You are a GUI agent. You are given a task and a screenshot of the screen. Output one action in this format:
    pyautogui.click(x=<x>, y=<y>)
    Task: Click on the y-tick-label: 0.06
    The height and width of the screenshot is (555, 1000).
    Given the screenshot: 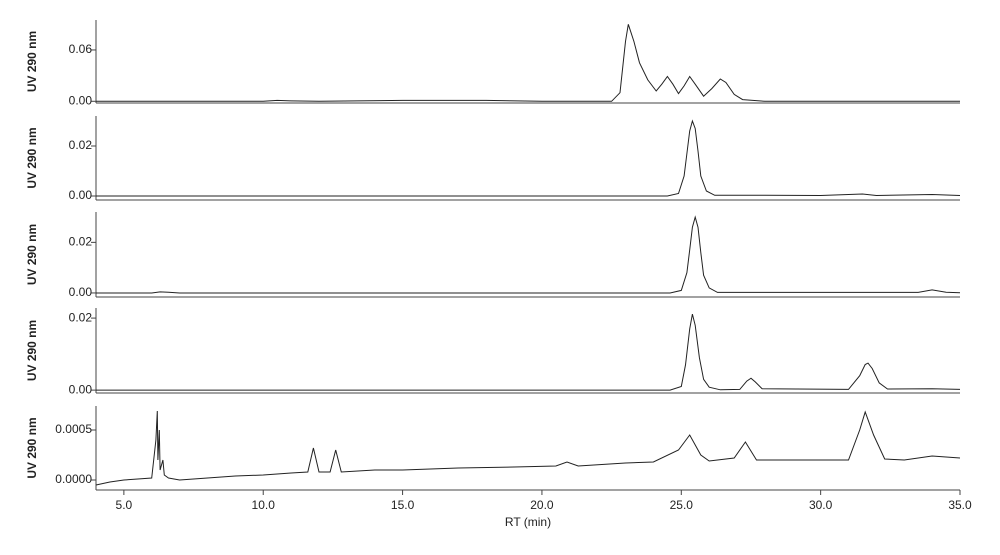 What is the action you would take?
    pyautogui.click(x=81, y=49)
    